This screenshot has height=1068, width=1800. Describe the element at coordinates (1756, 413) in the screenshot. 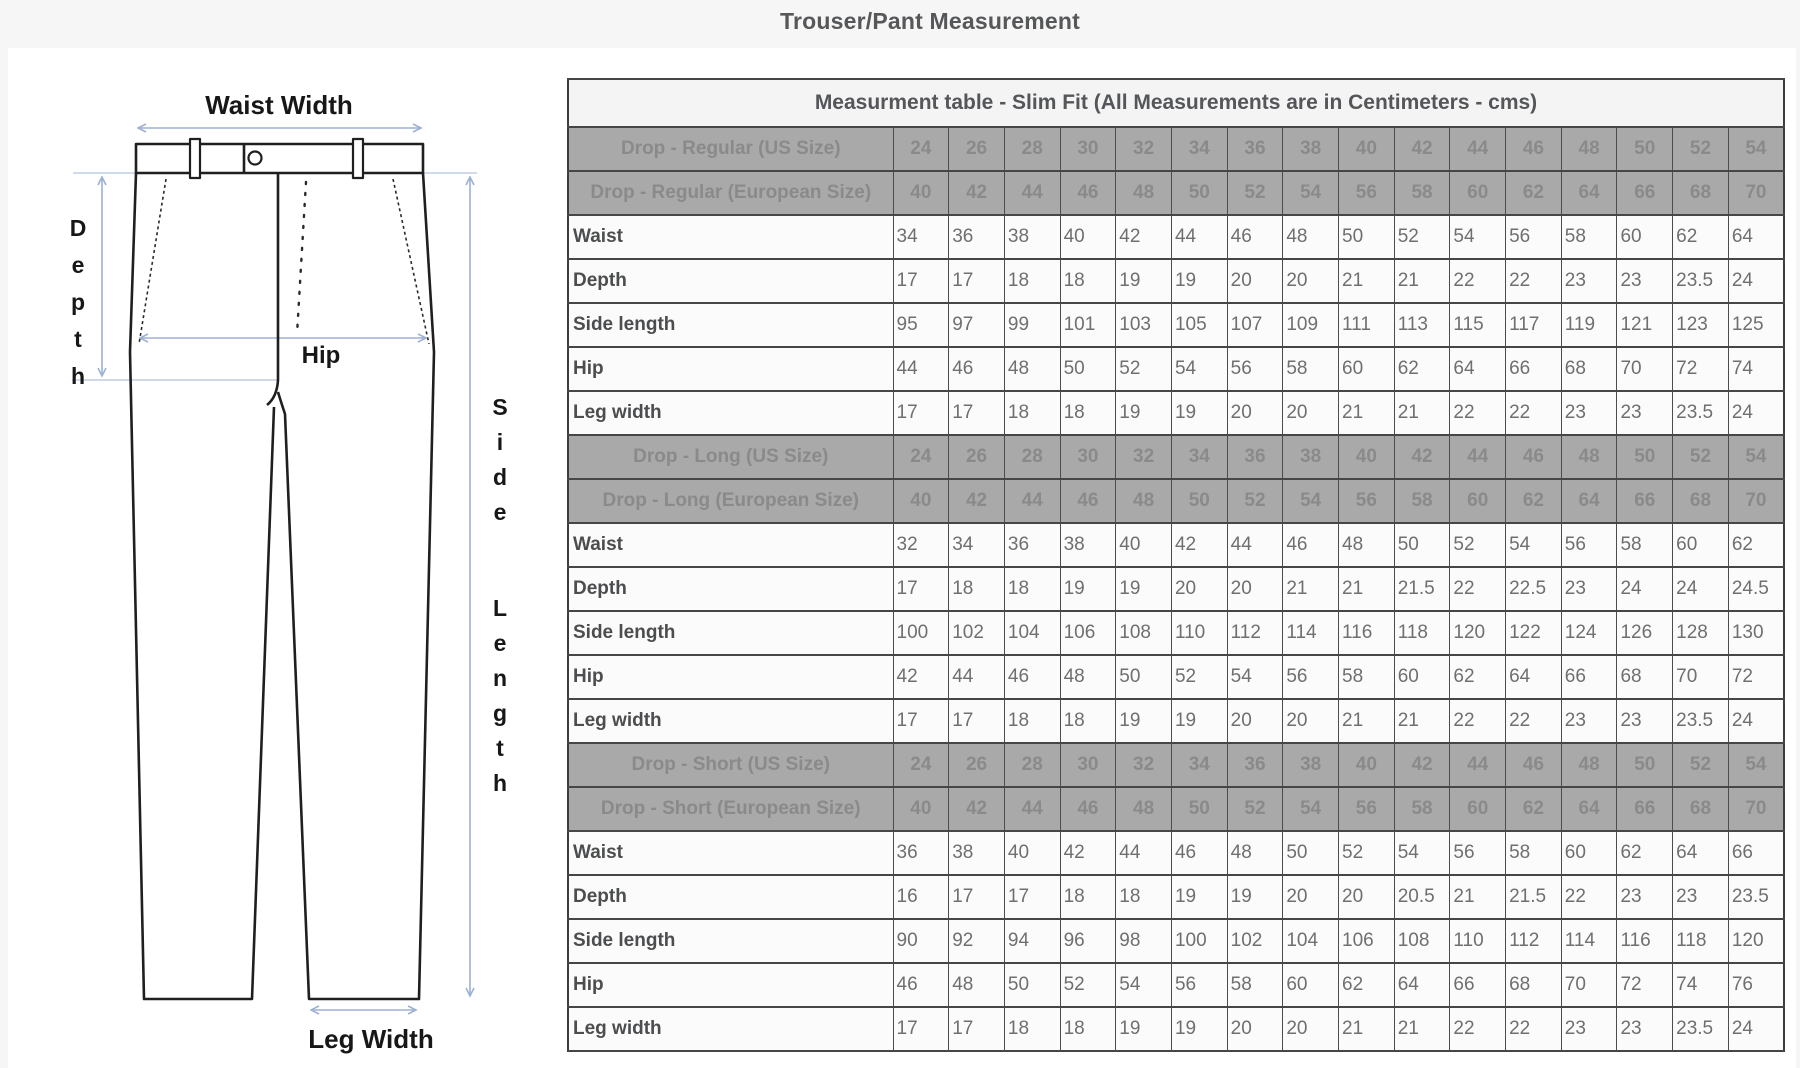

I see `measurement-value: 24` at that location.